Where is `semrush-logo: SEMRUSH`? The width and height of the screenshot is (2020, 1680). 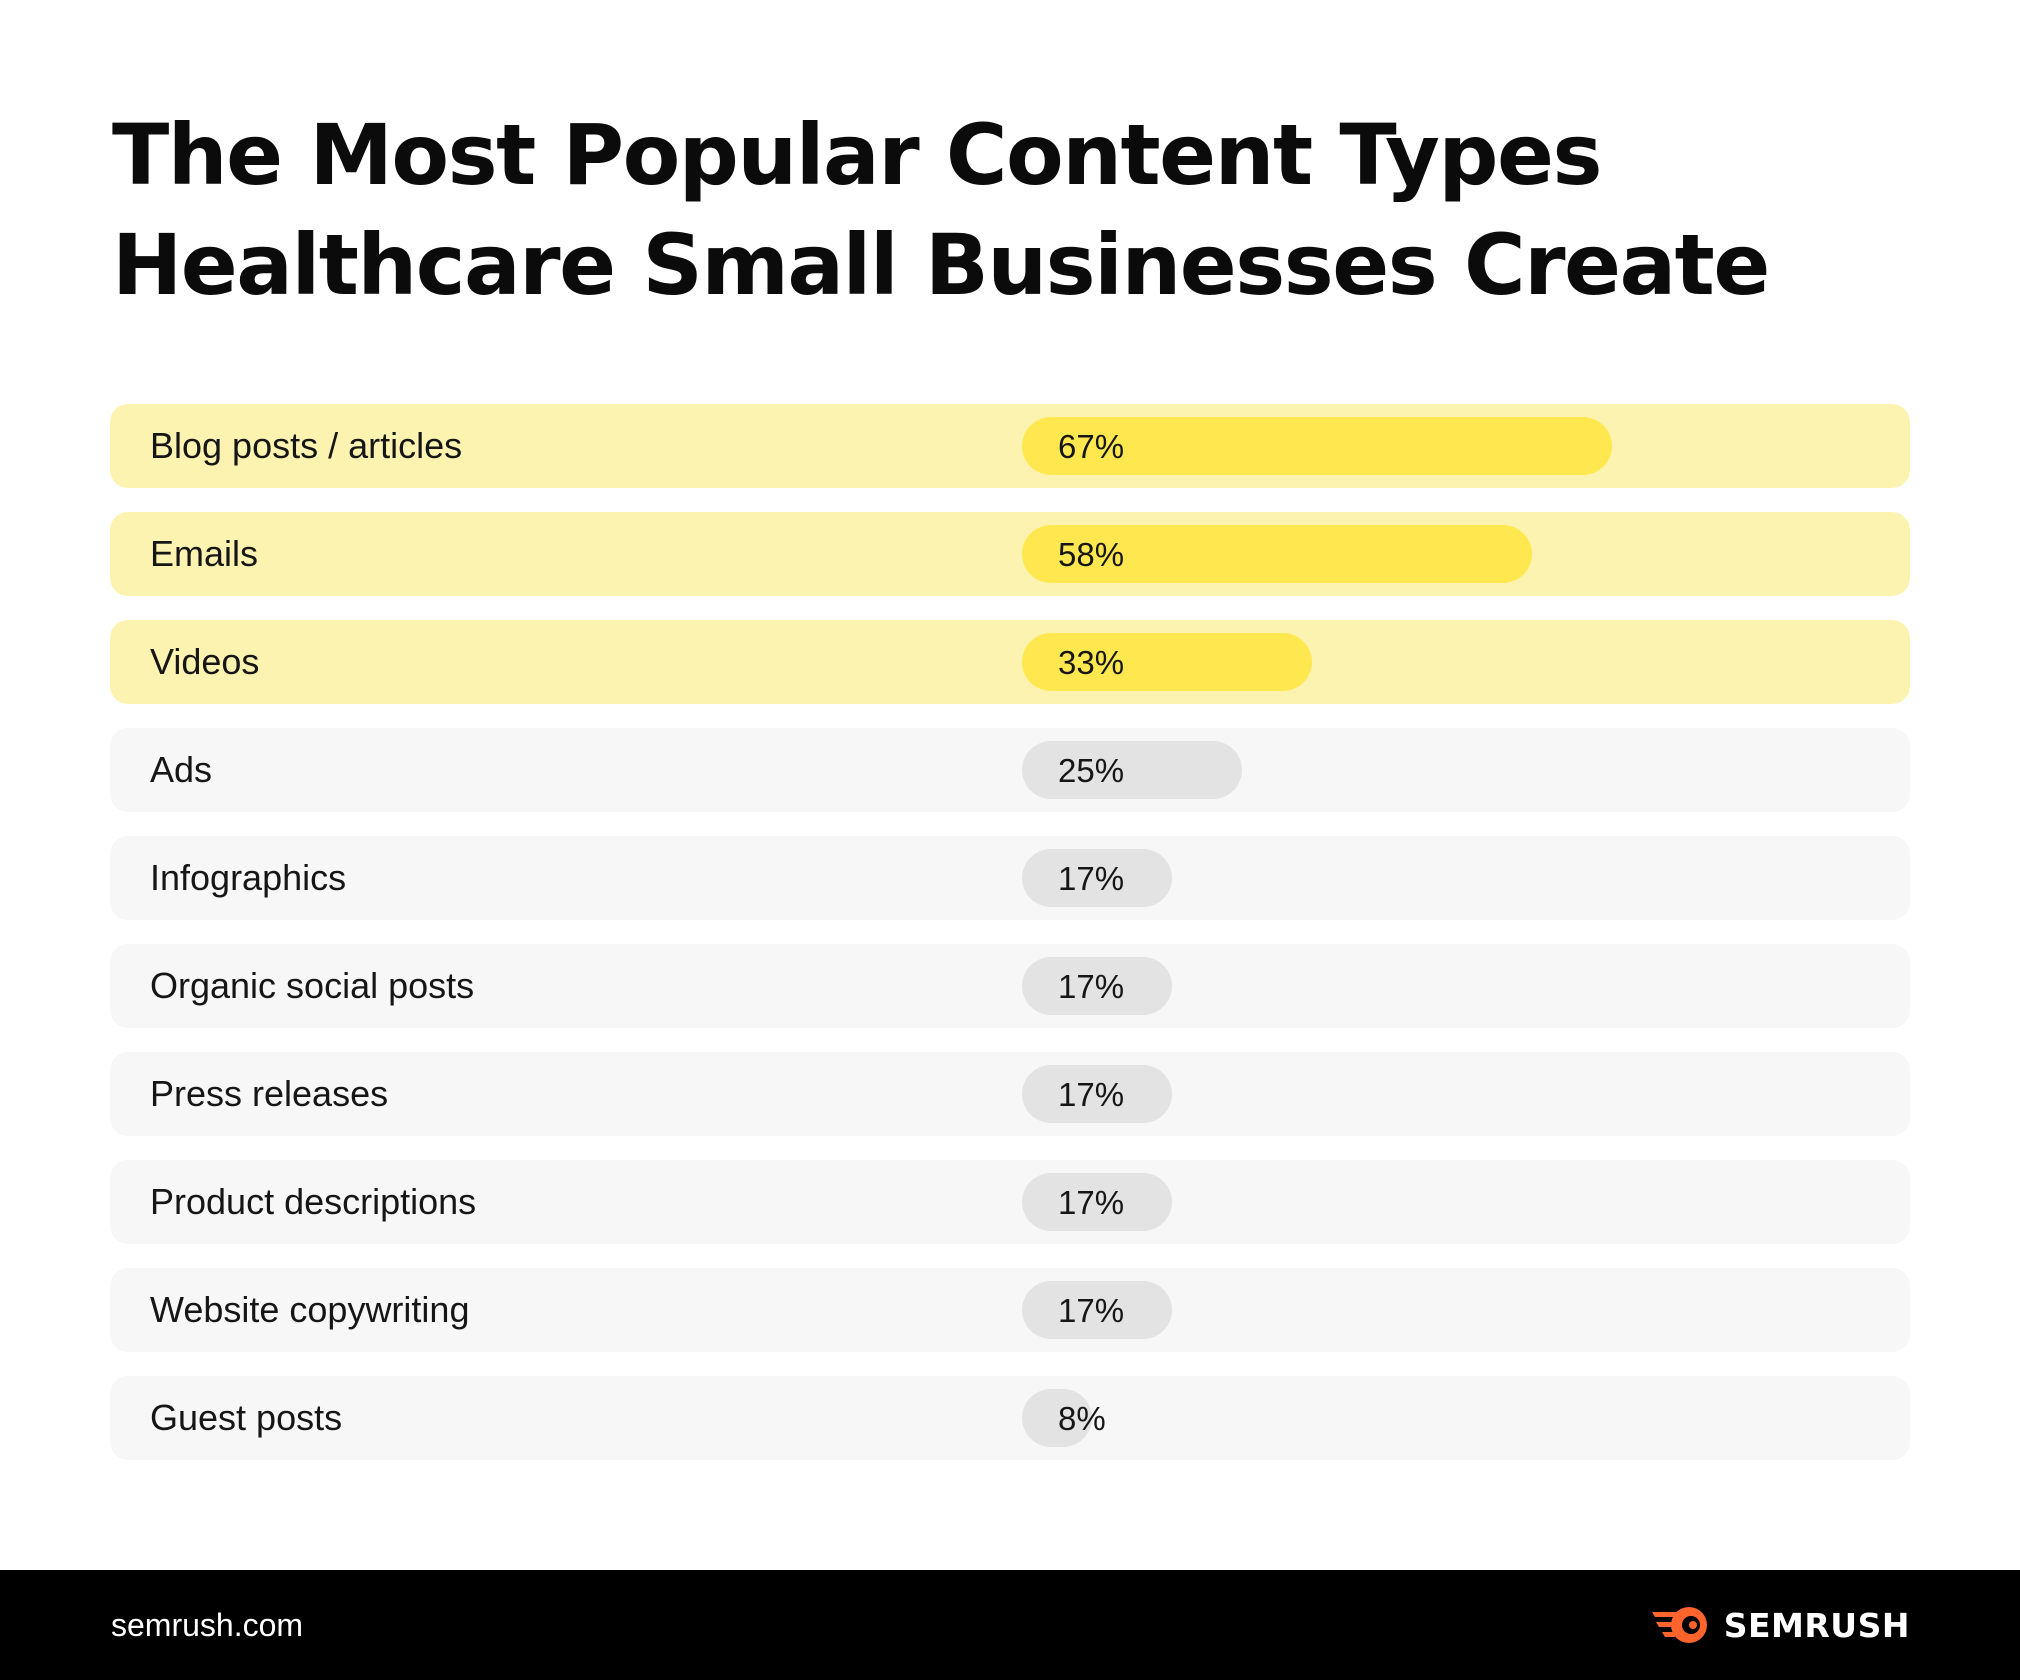
semrush-logo: SEMRUSH is located at coordinates (1780, 1625).